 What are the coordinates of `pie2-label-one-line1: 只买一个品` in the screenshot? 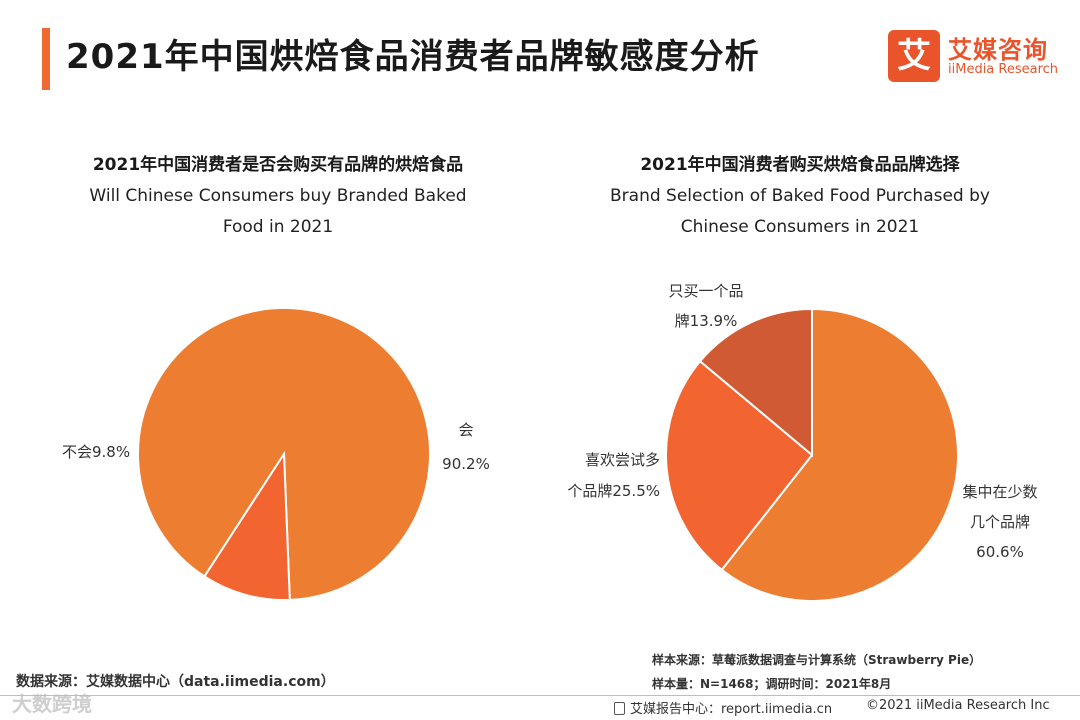 It's located at (705, 291).